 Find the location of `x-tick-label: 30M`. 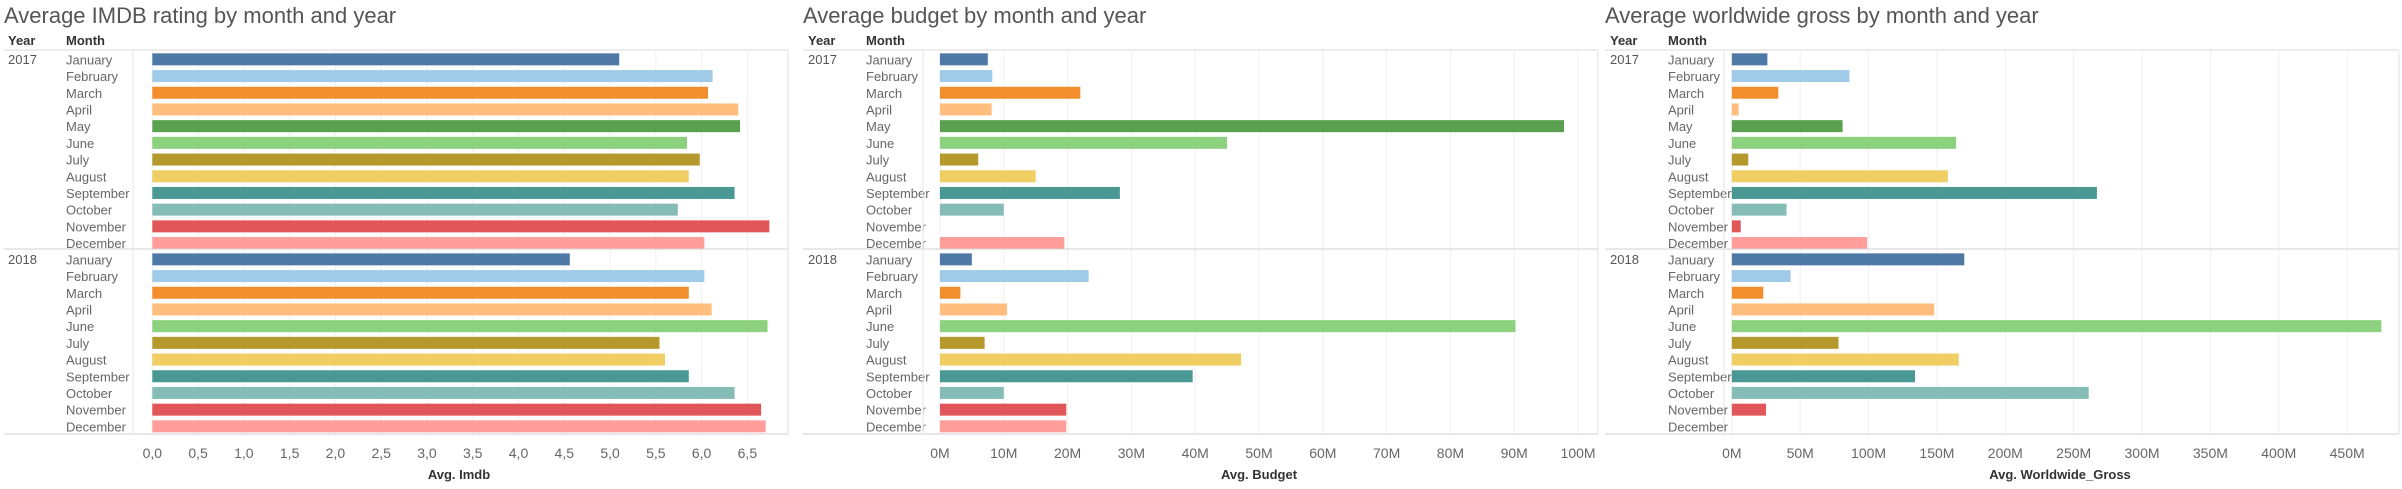

x-tick-label: 30M is located at coordinates (1131, 453).